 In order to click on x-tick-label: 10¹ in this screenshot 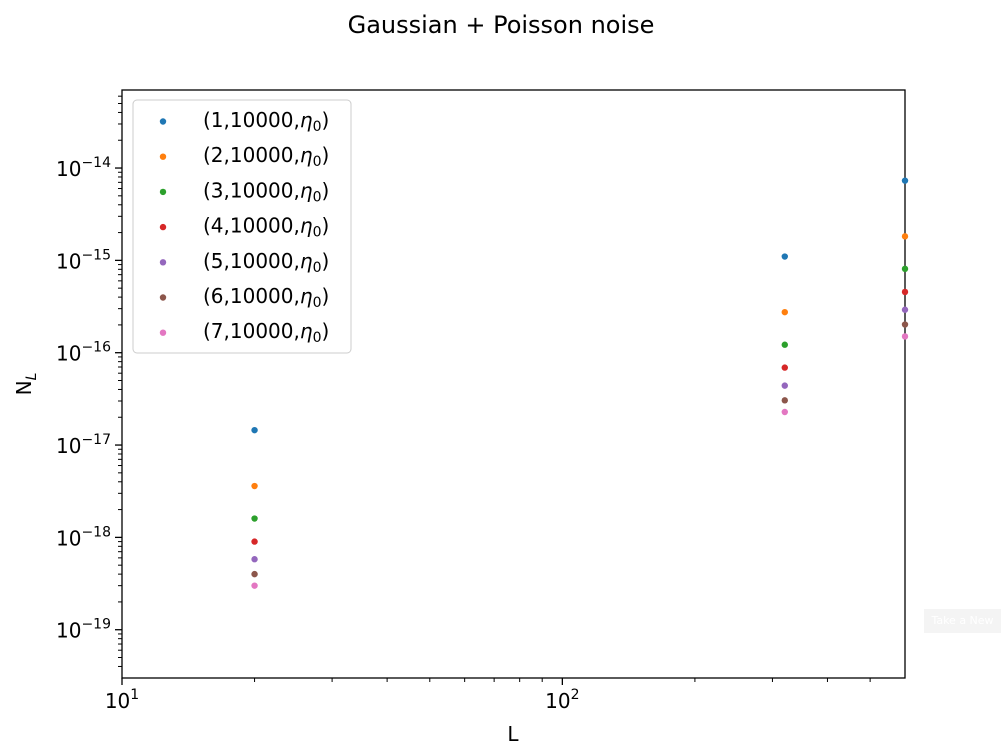, I will do `click(122, 700)`.